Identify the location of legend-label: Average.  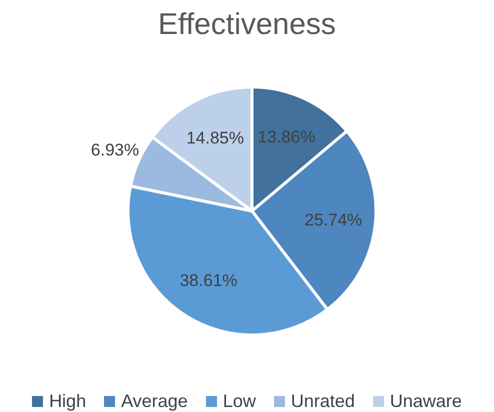
(154, 401).